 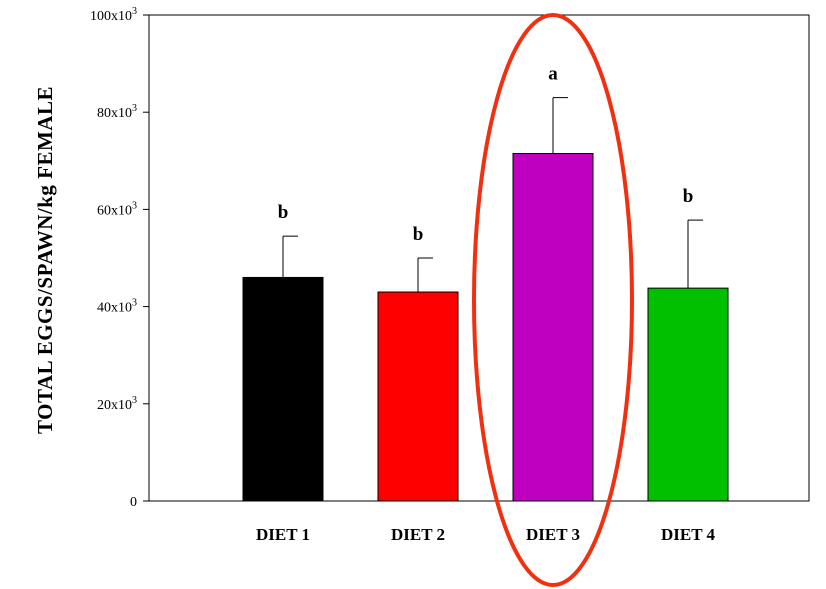 What do you see at coordinates (553, 74) in the screenshot?
I see `significance-label: a` at bounding box center [553, 74].